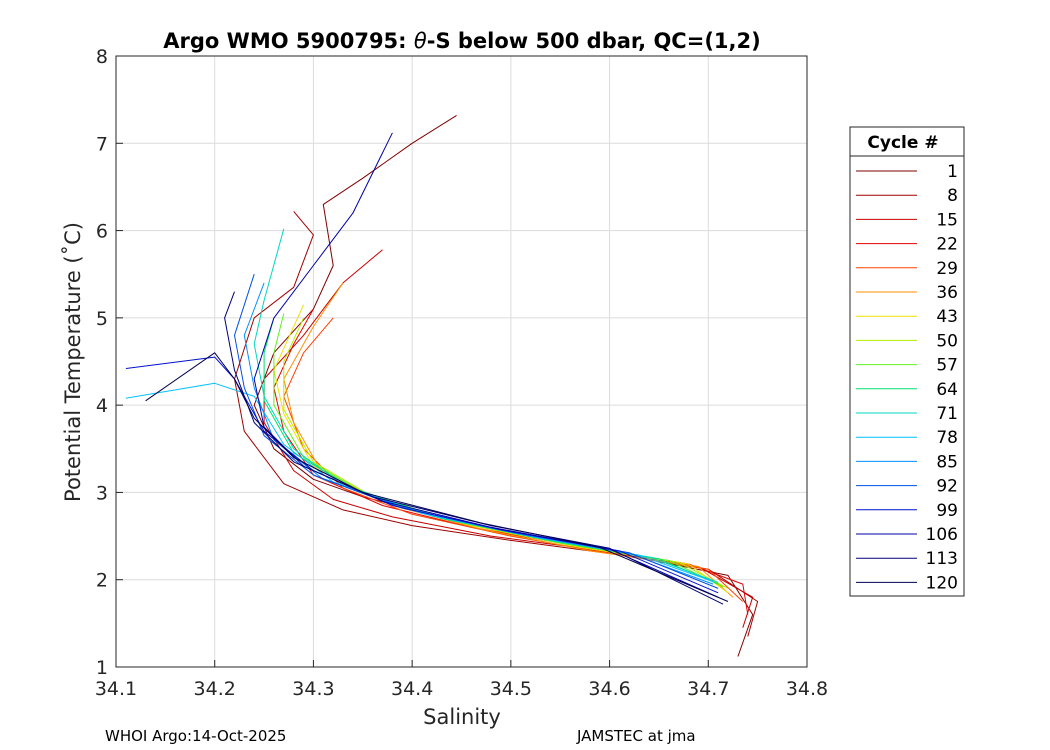  What do you see at coordinates (412, 689) in the screenshot?
I see `x-tick-label: 34.4` at bounding box center [412, 689].